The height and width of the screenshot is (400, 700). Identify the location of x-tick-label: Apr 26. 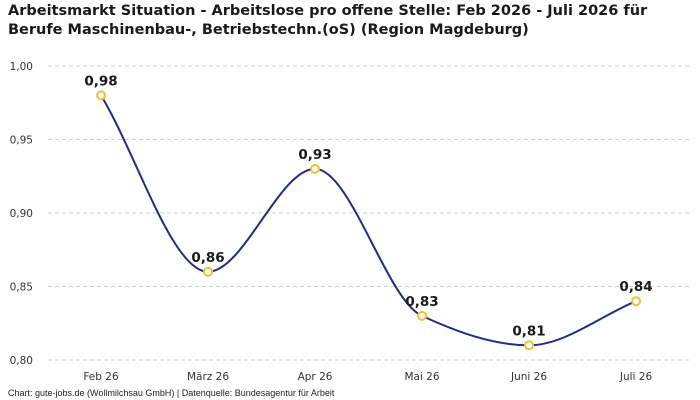
(315, 377).